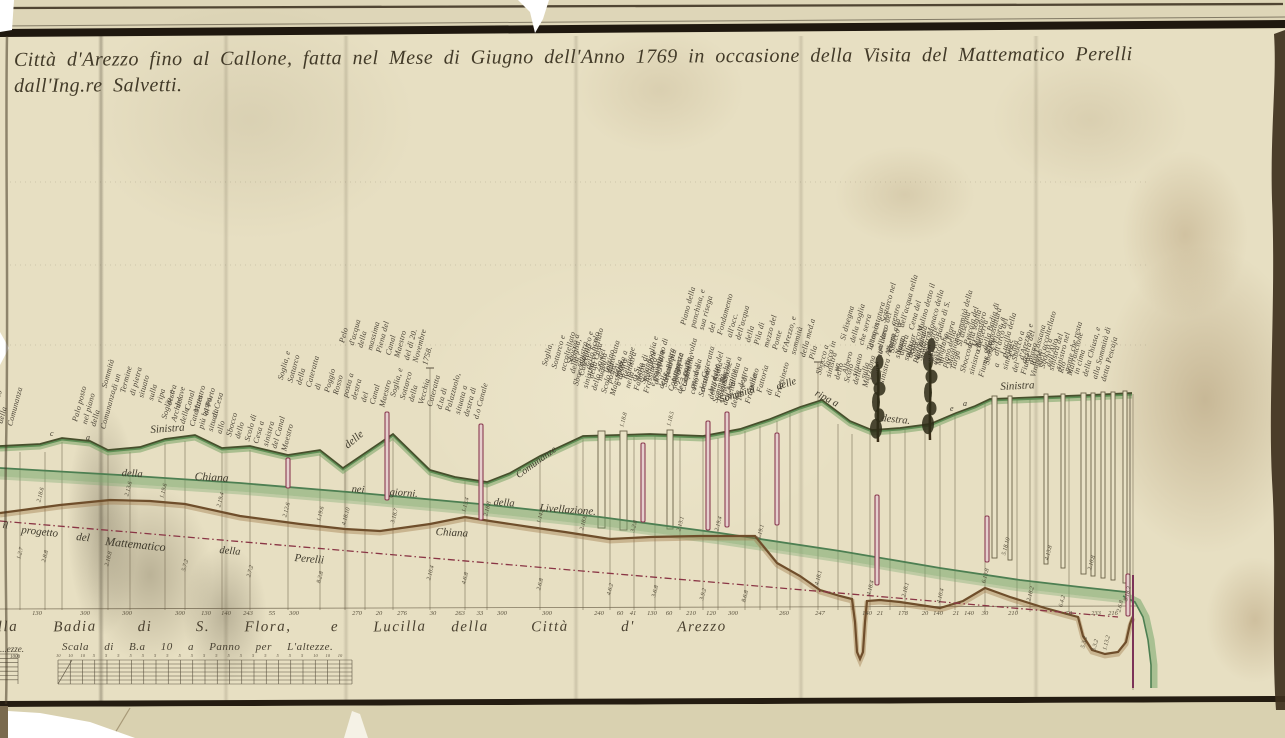 This screenshot has width=1285, height=738. What do you see at coordinates (1141, 640) in the screenshot?
I see `waterfall-band` at bounding box center [1141, 640].